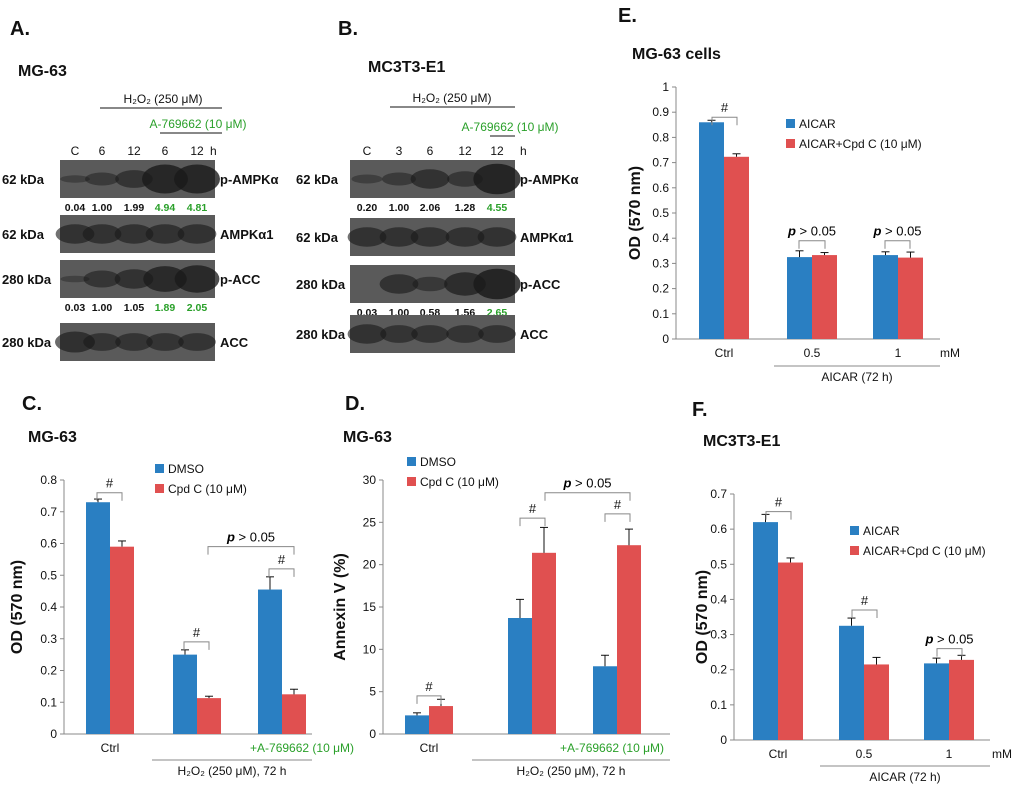 The image size is (1024, 797). I want to click on quant-value: 1.99, so click(134, 208).